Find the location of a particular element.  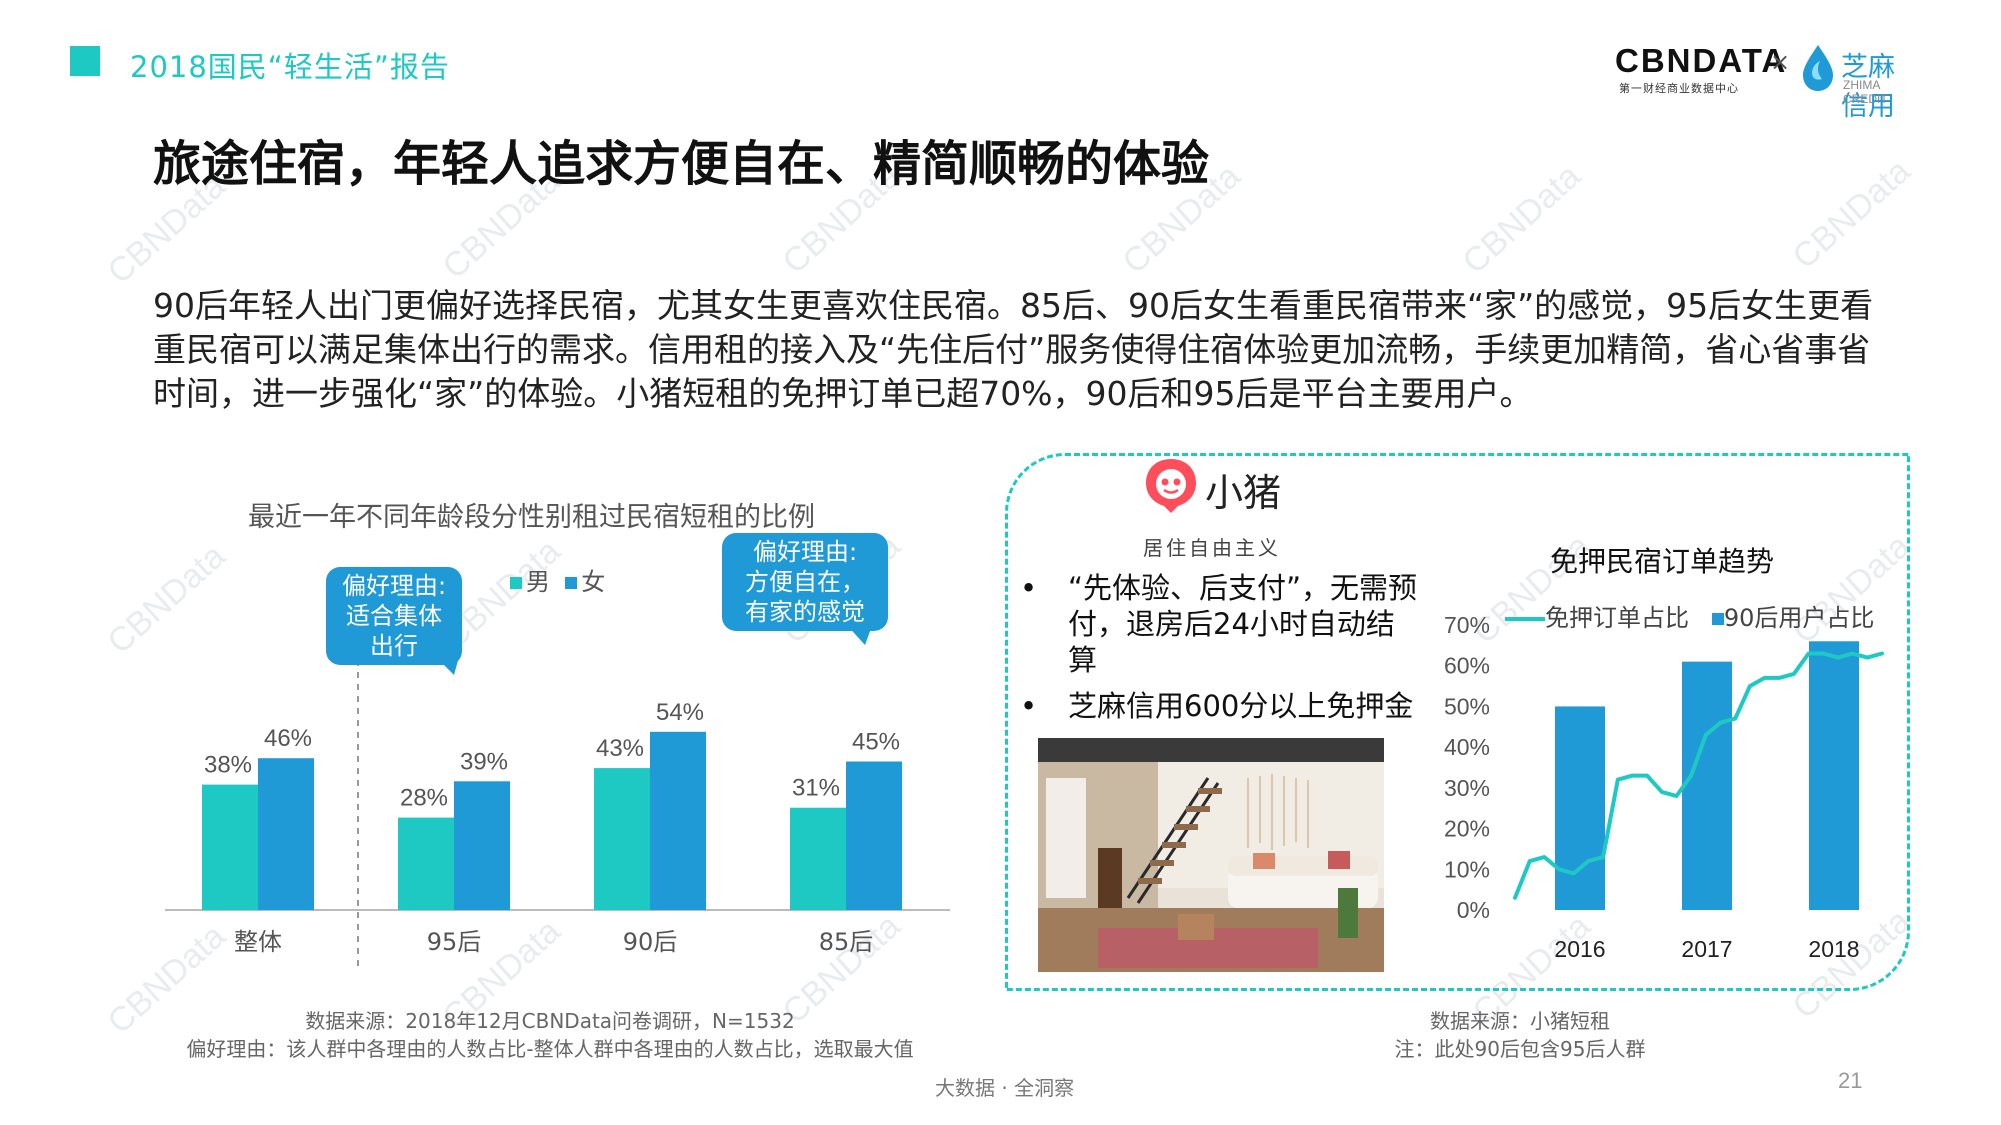

category-label: 90后 is located at coordinates (650, 942).